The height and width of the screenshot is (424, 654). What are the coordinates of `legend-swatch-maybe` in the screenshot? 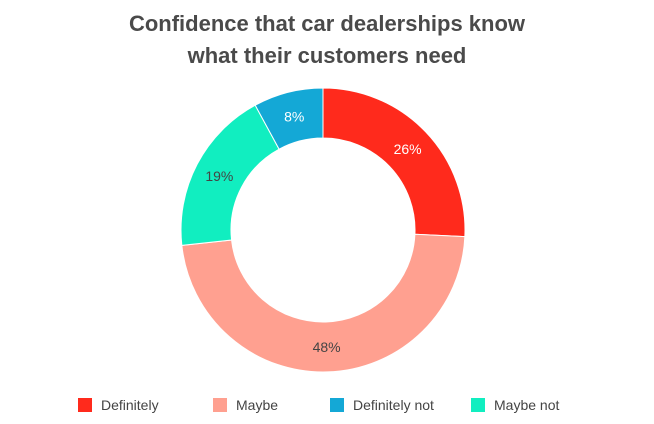 It's located at (220, 405).